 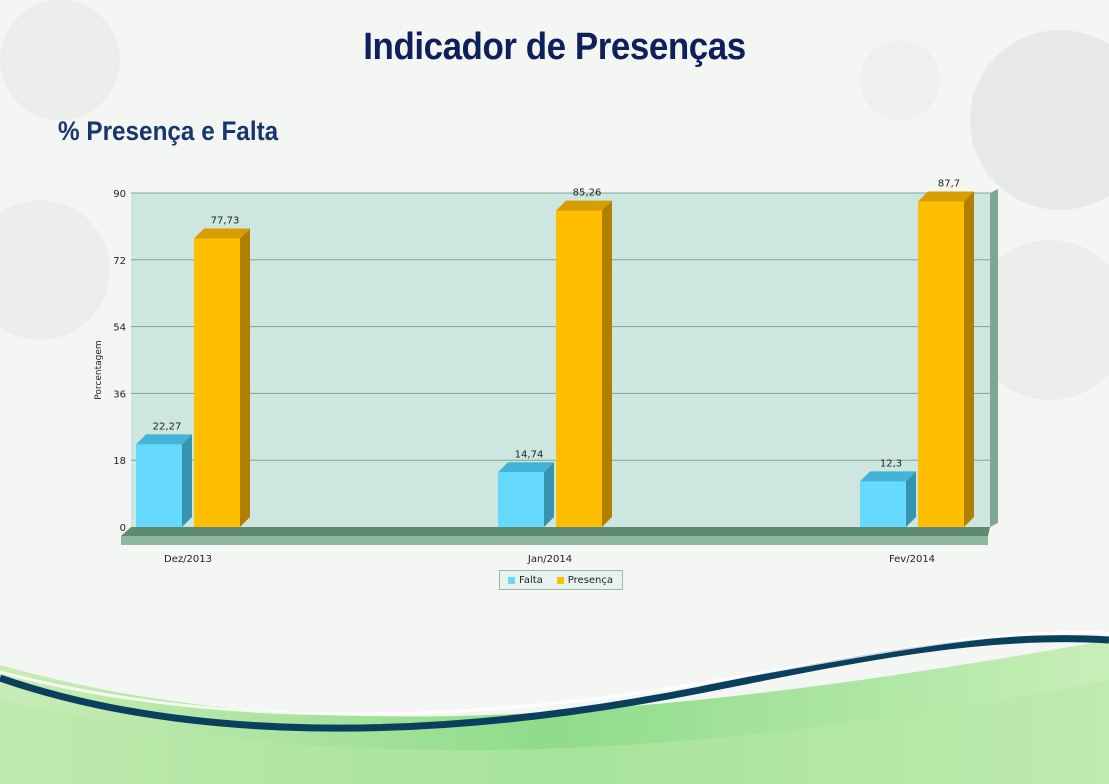 What do you see at coordinates (99, 369) in the screenshot?
I see `y-axis-label: Porcentagem` at bounding box center [99, 369].